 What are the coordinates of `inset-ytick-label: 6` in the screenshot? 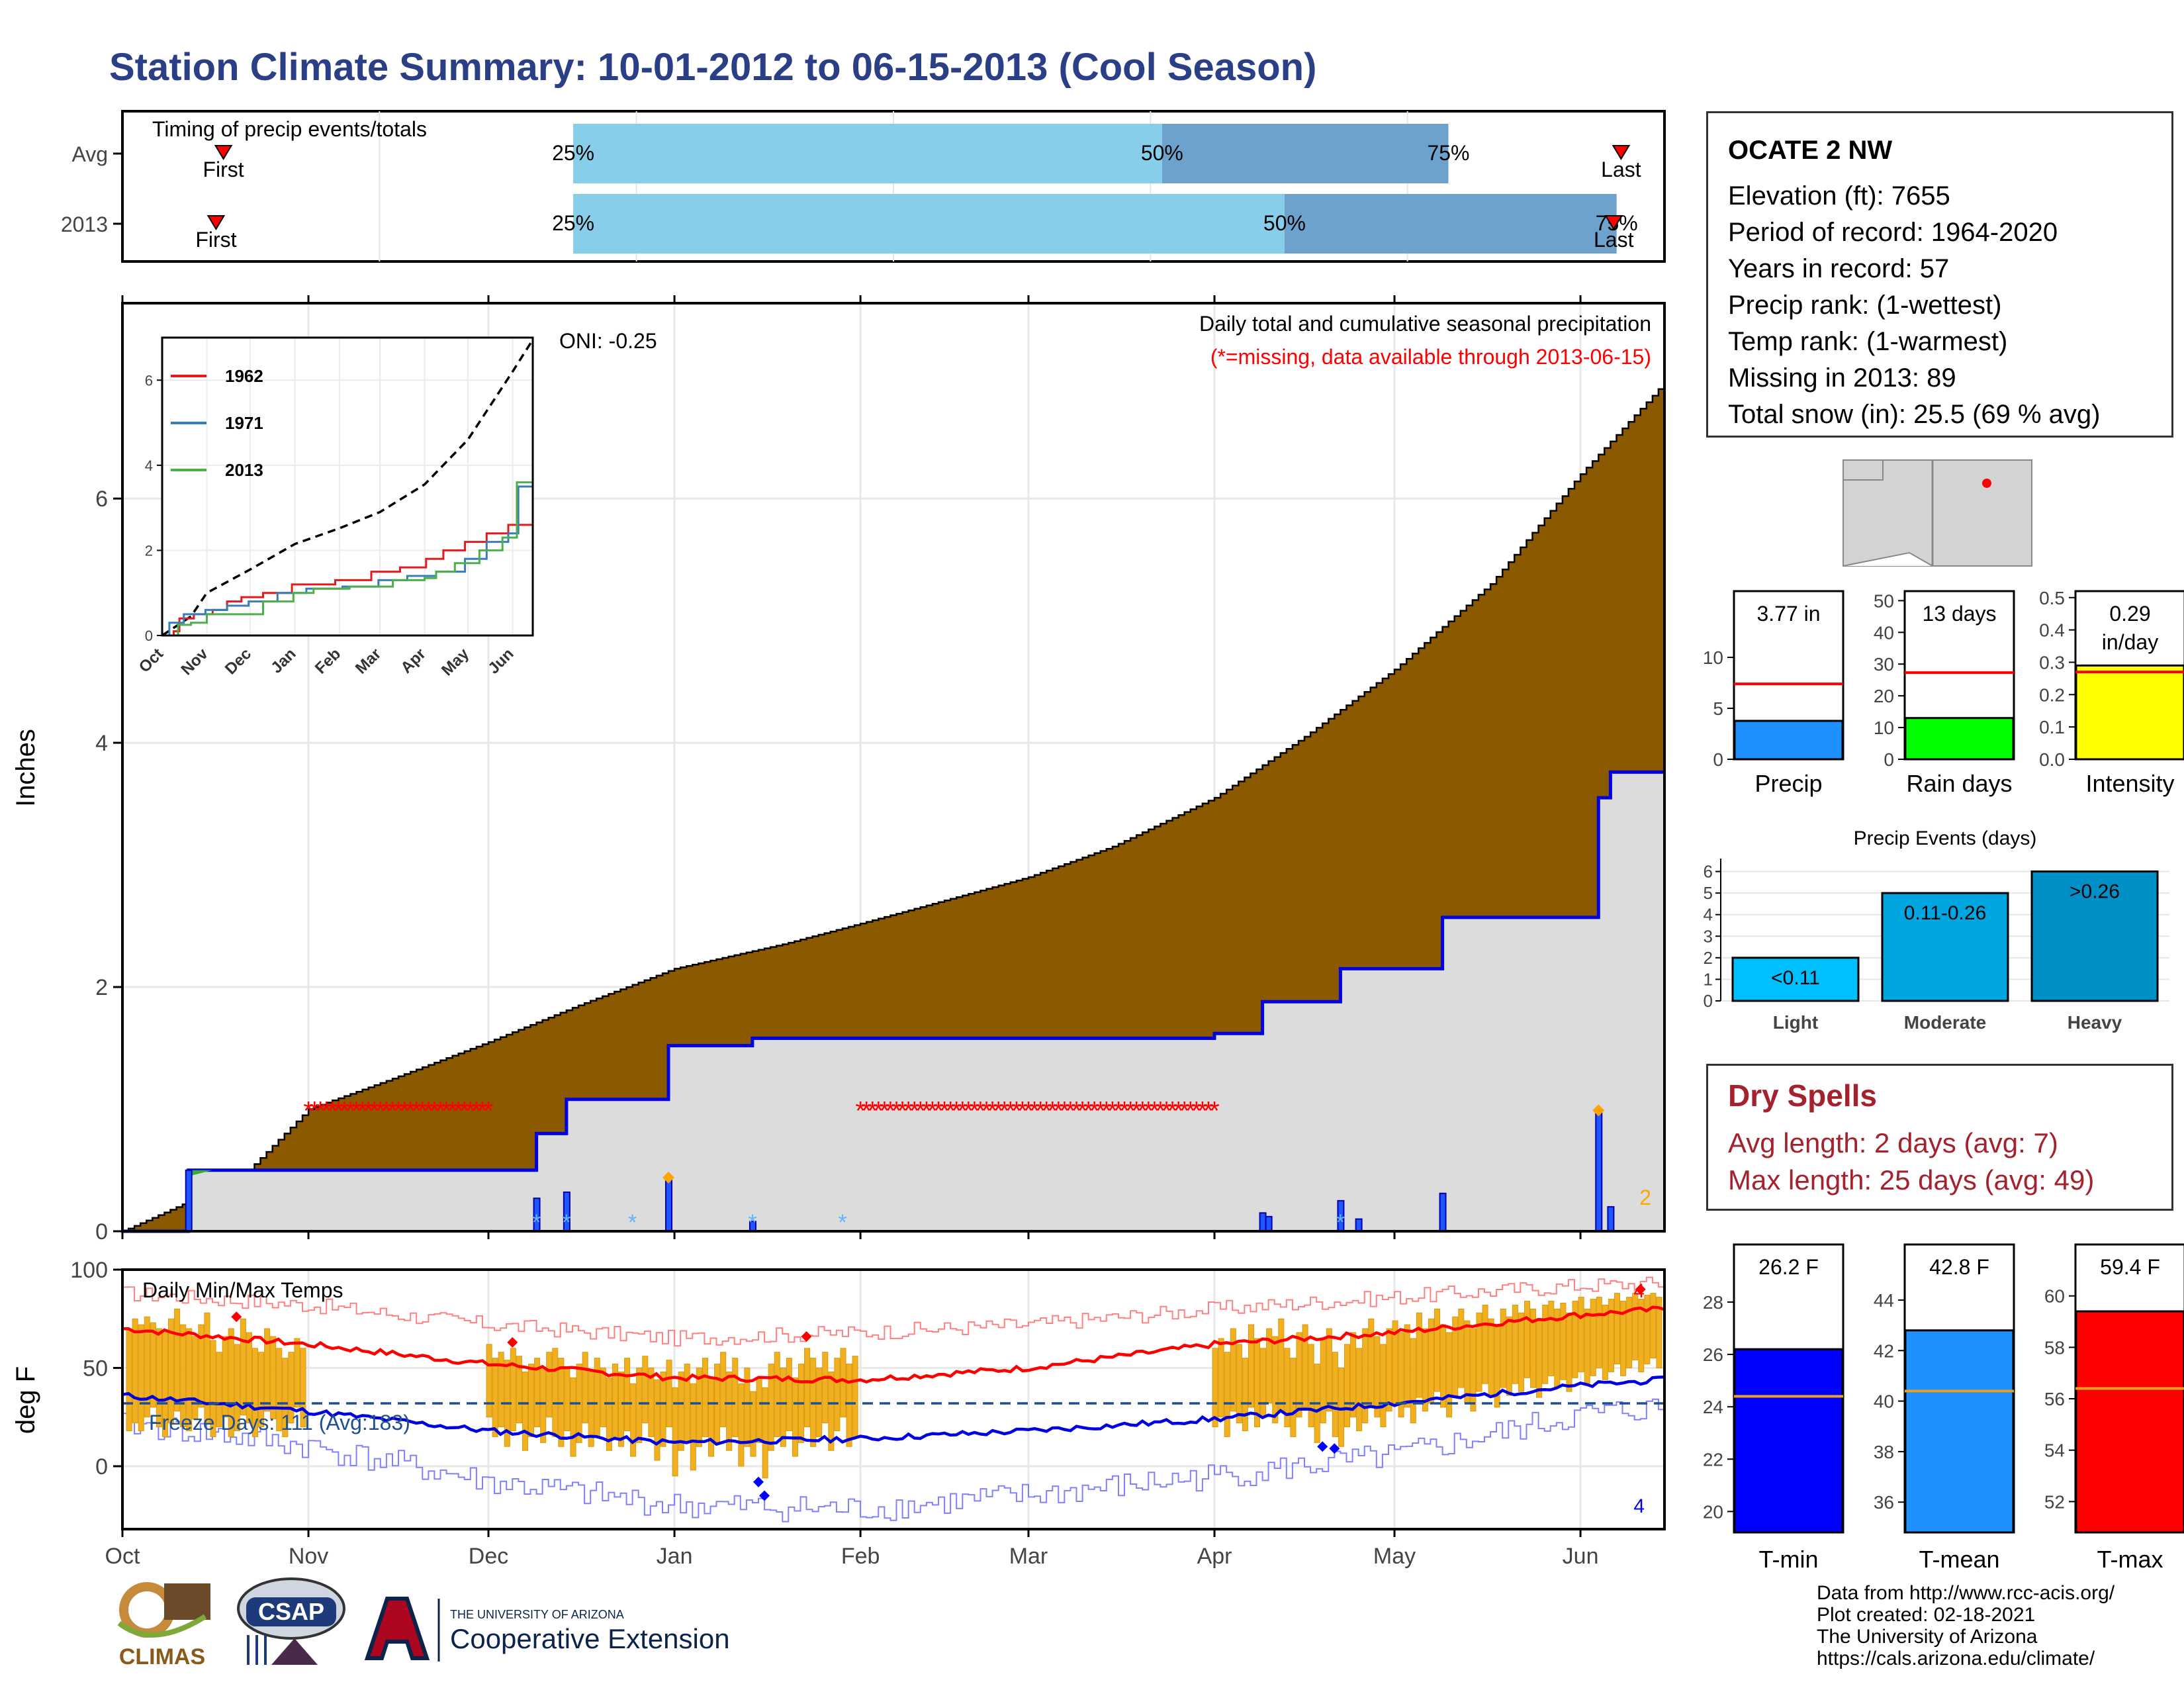 It's located at (149, 380).